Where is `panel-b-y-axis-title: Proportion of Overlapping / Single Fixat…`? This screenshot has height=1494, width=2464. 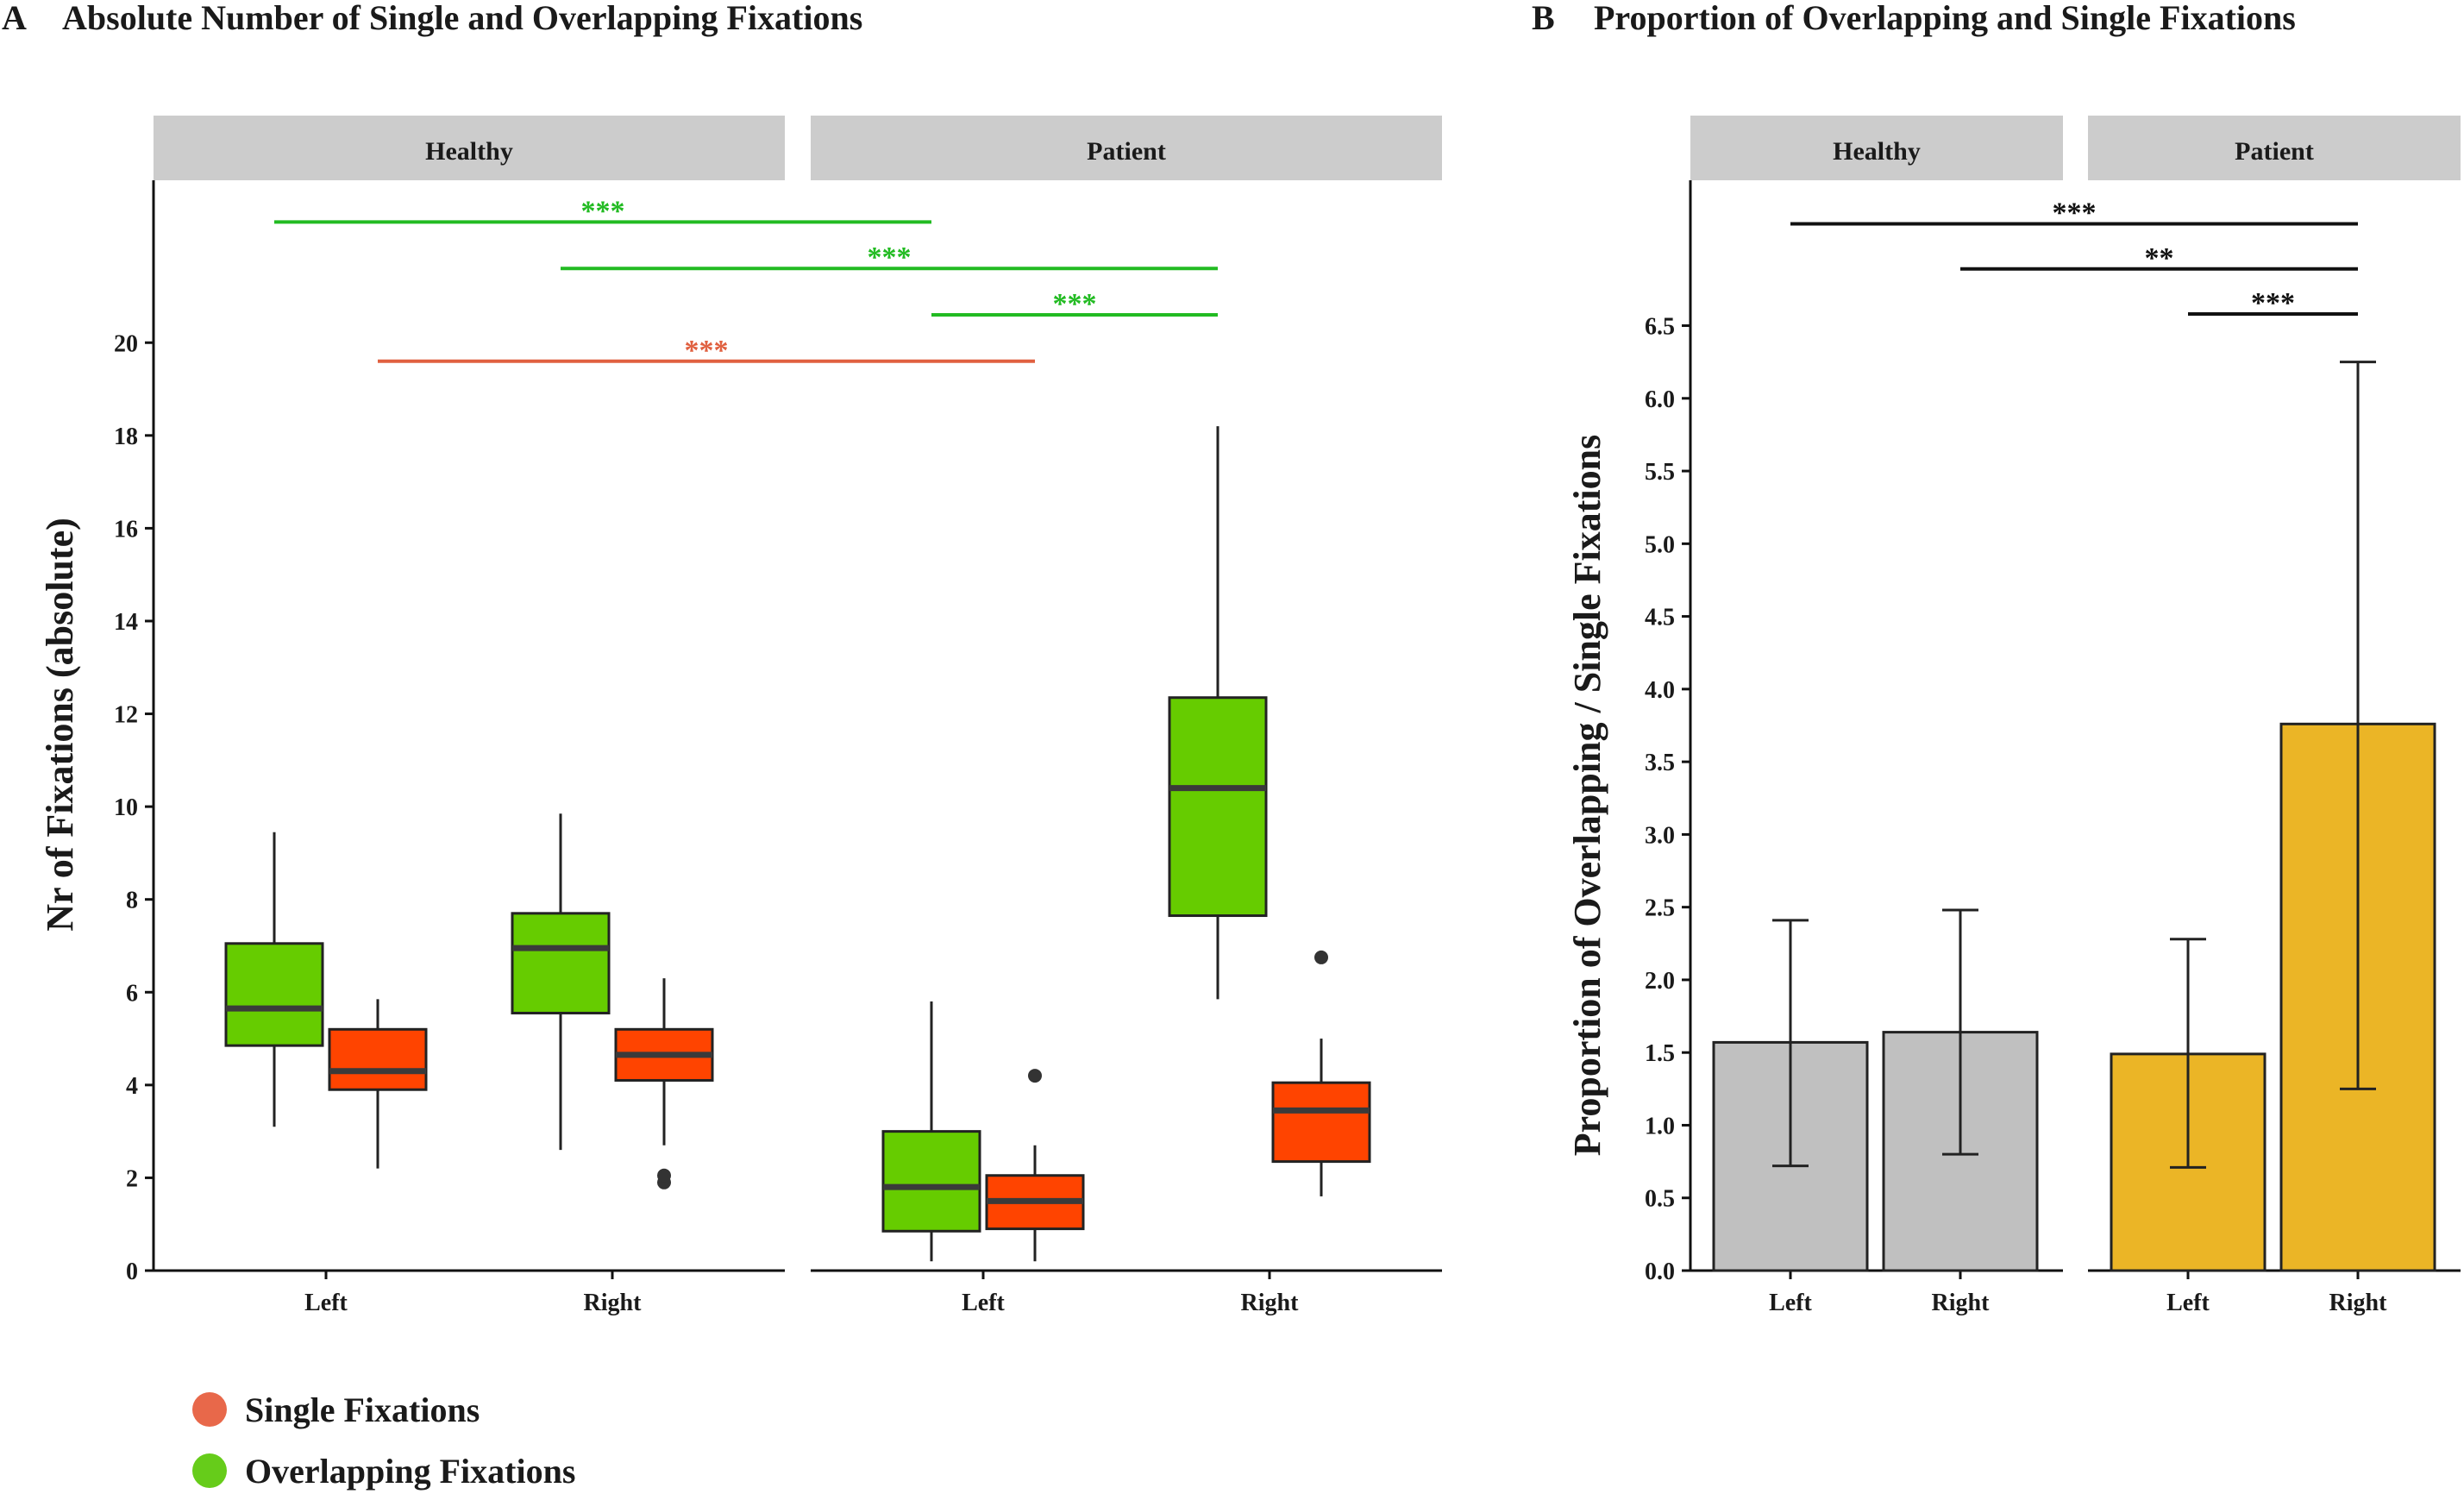
panel-b-y-axis-title: Proportion of Overlapping / Single Fixat… is located at coordinates (1587, 795).